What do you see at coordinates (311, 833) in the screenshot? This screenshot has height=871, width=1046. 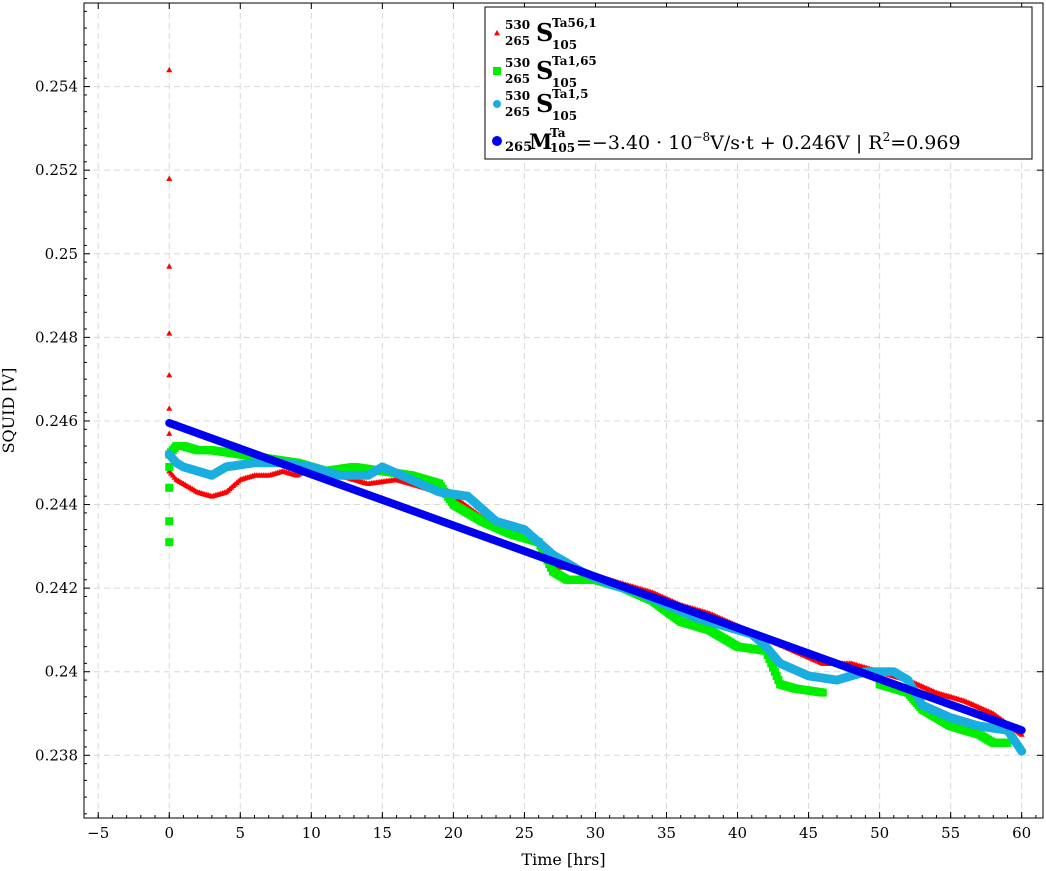 I see `x-tick-label: 10` at bounding box center [311, 833].